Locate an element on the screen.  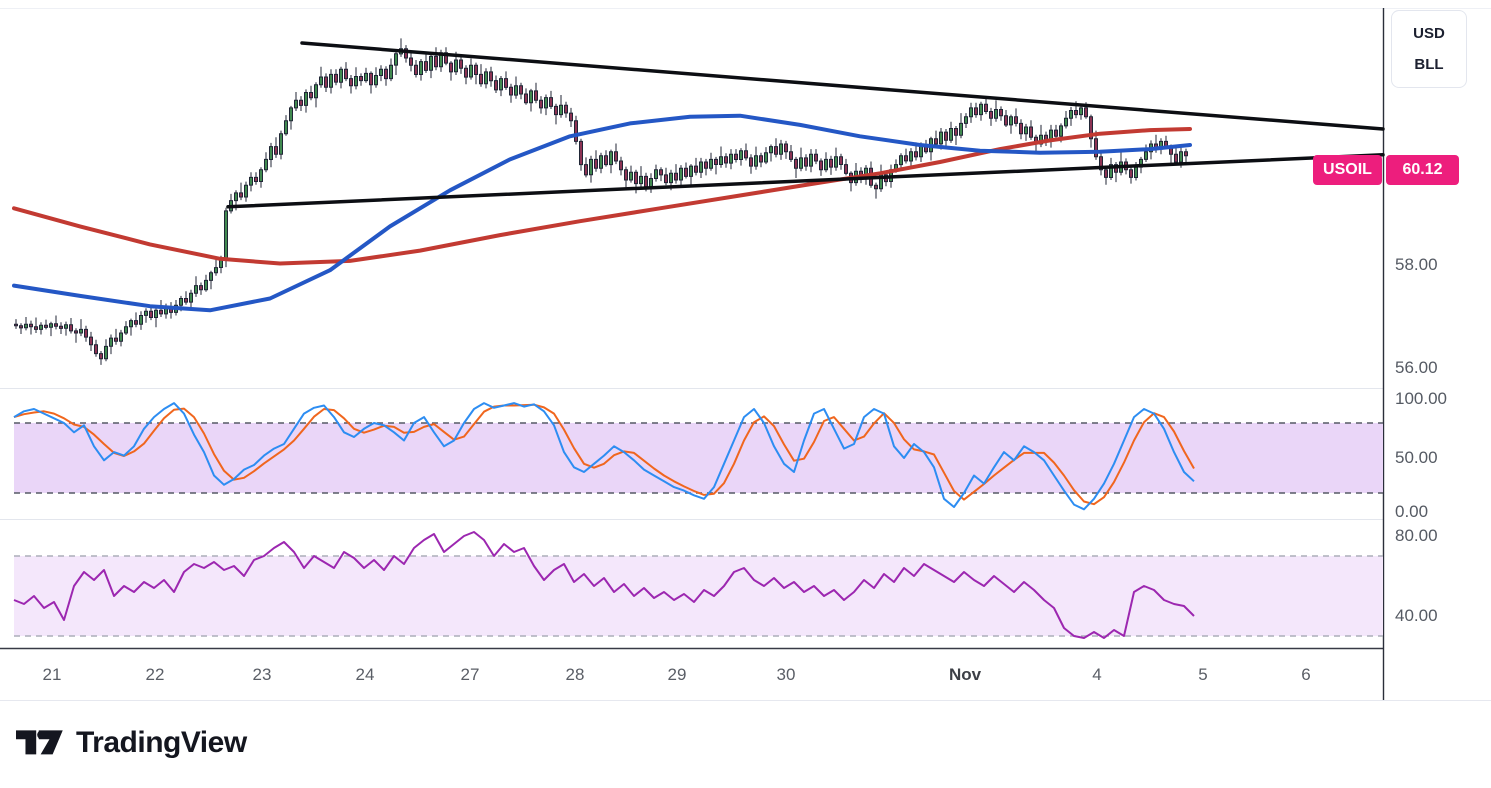
time-axis-label: 30 is located at coordinates (786, 674).